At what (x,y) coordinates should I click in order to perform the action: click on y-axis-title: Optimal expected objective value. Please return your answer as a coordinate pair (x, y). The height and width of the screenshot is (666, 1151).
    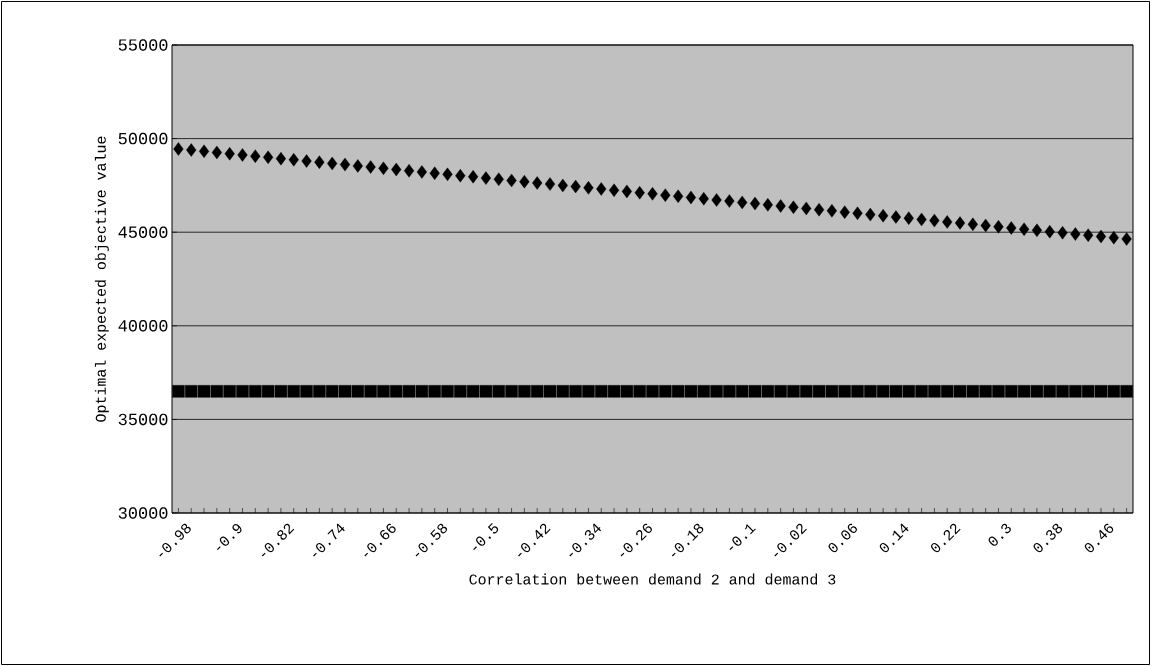
    Looking at the image, I should click on (101, 279).